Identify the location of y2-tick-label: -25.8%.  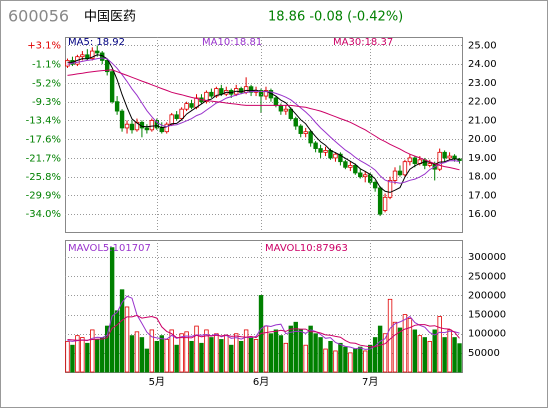
(43, 177).